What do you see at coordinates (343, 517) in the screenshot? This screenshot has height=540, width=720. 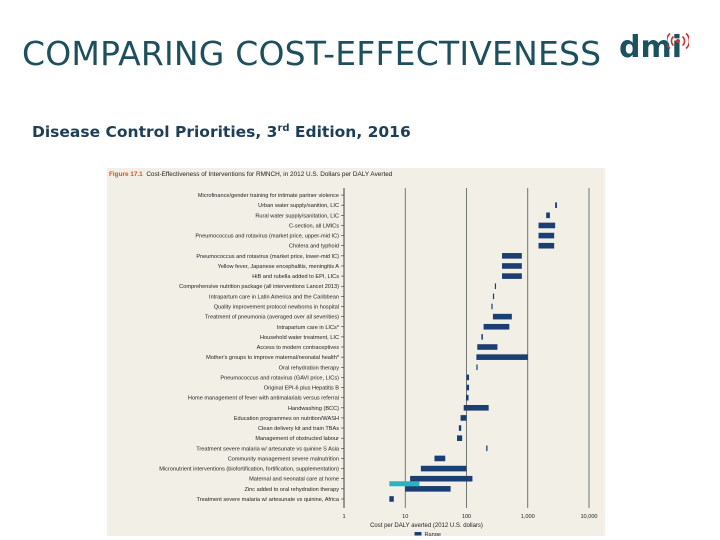 I see `x-tick-label-0: 1` at bounding box center [343, 517].